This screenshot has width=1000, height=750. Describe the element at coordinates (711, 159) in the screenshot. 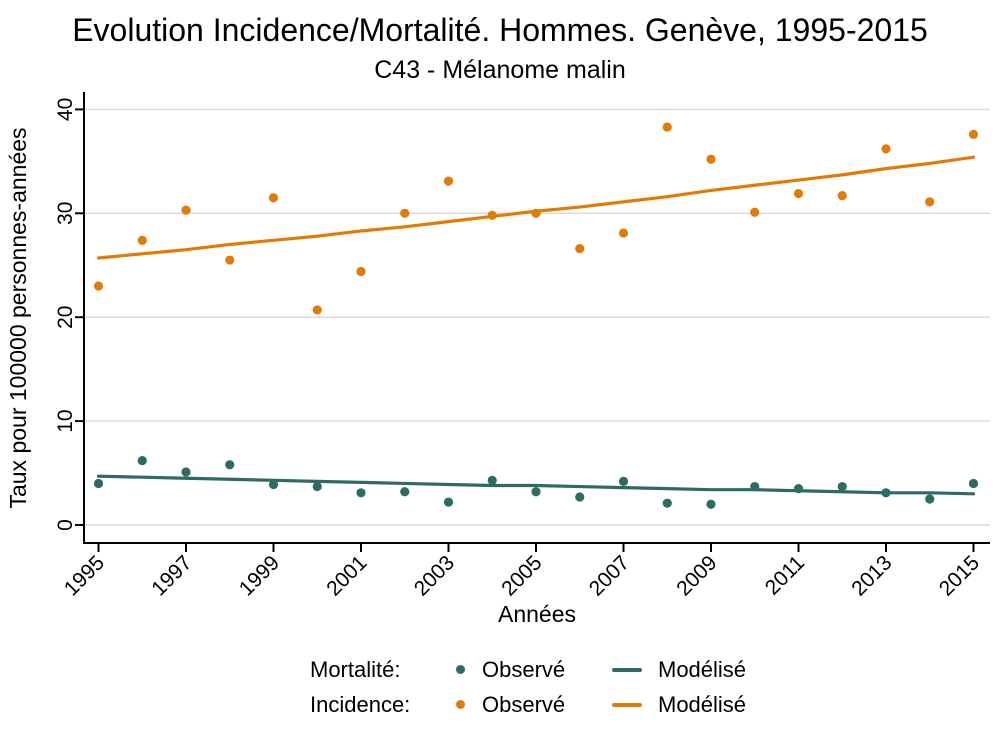

I see `incidence-observed-point-2009` at that location.